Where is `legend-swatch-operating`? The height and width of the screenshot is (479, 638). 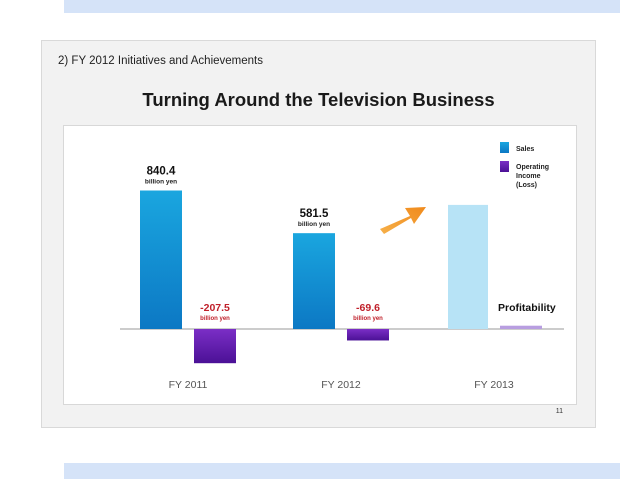
legend-swatch-operating is located at coordinates (504, 166).